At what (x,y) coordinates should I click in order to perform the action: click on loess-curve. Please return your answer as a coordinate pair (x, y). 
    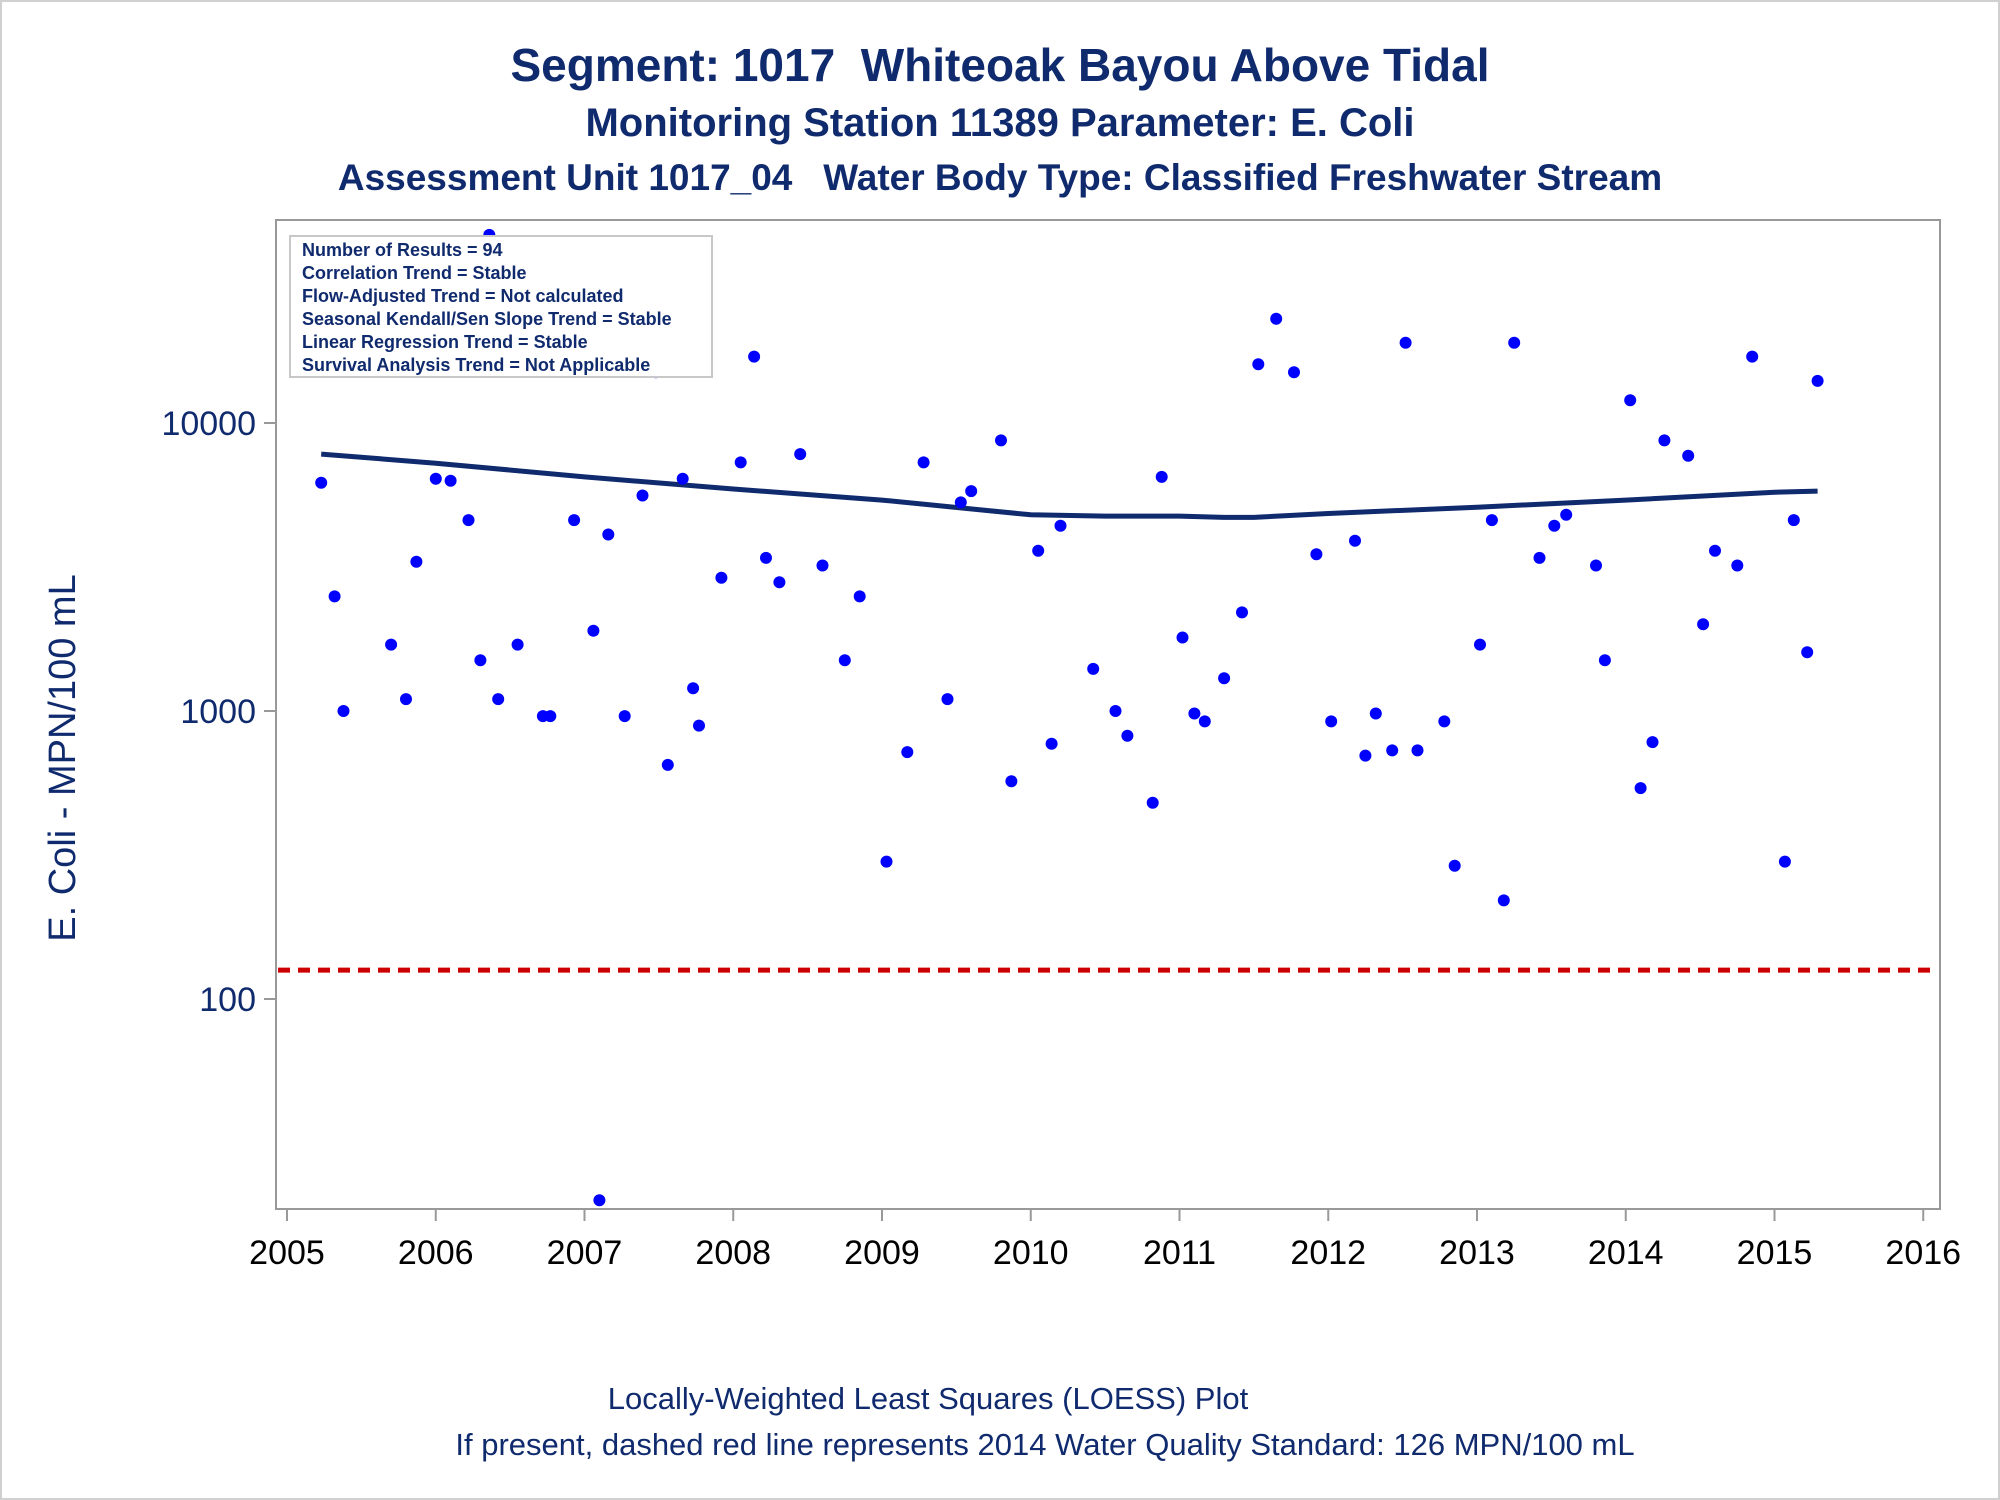
    Looking at the image, I should click on (1069, 485).